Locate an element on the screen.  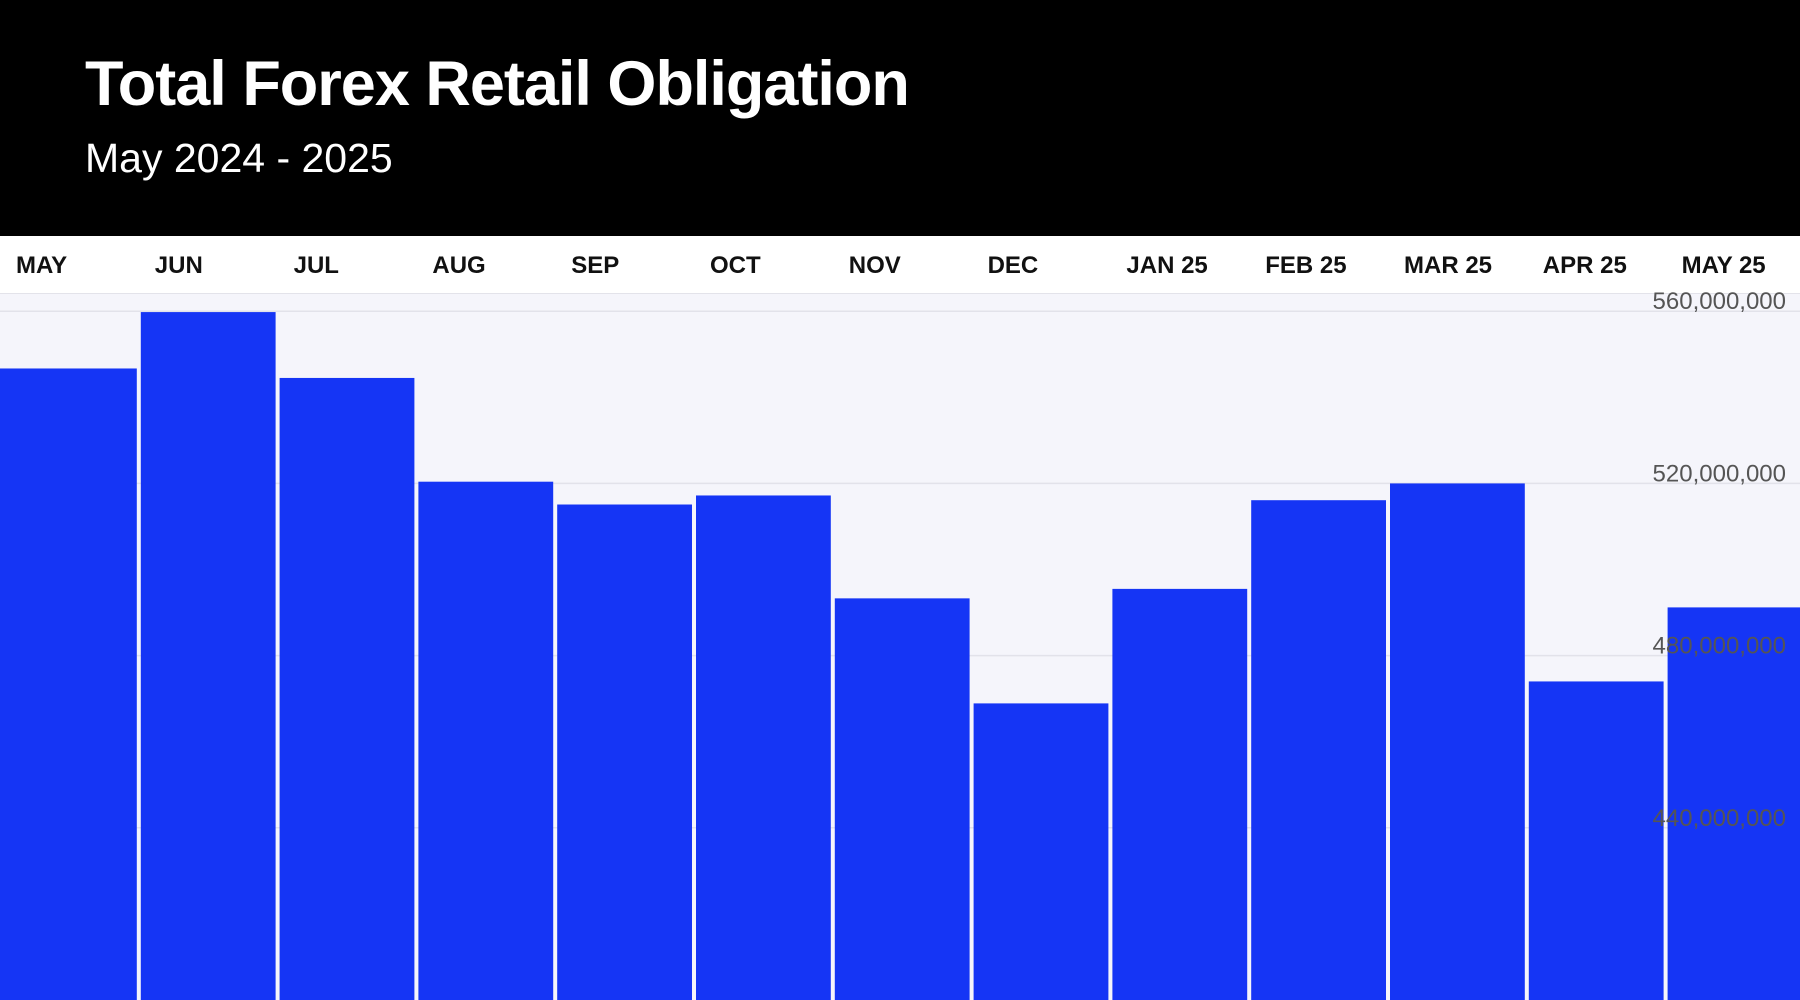
x-axis-bar is located at coordinates (900, 265).